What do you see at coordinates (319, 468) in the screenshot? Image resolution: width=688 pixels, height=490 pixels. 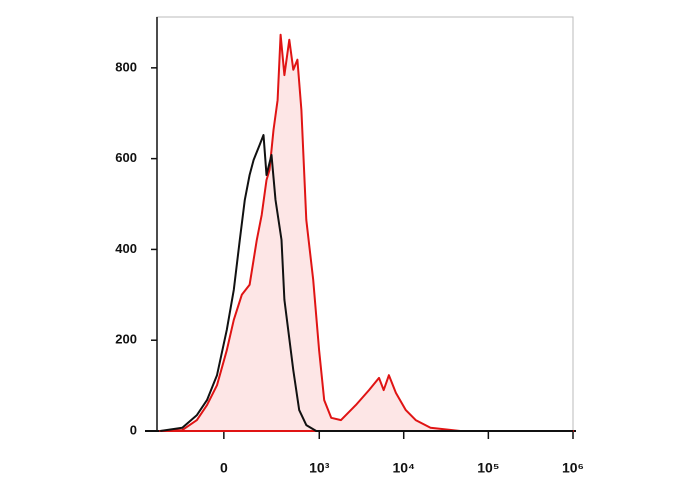 I see `x-tick-label: 10³` at bounding box center [319, 468].